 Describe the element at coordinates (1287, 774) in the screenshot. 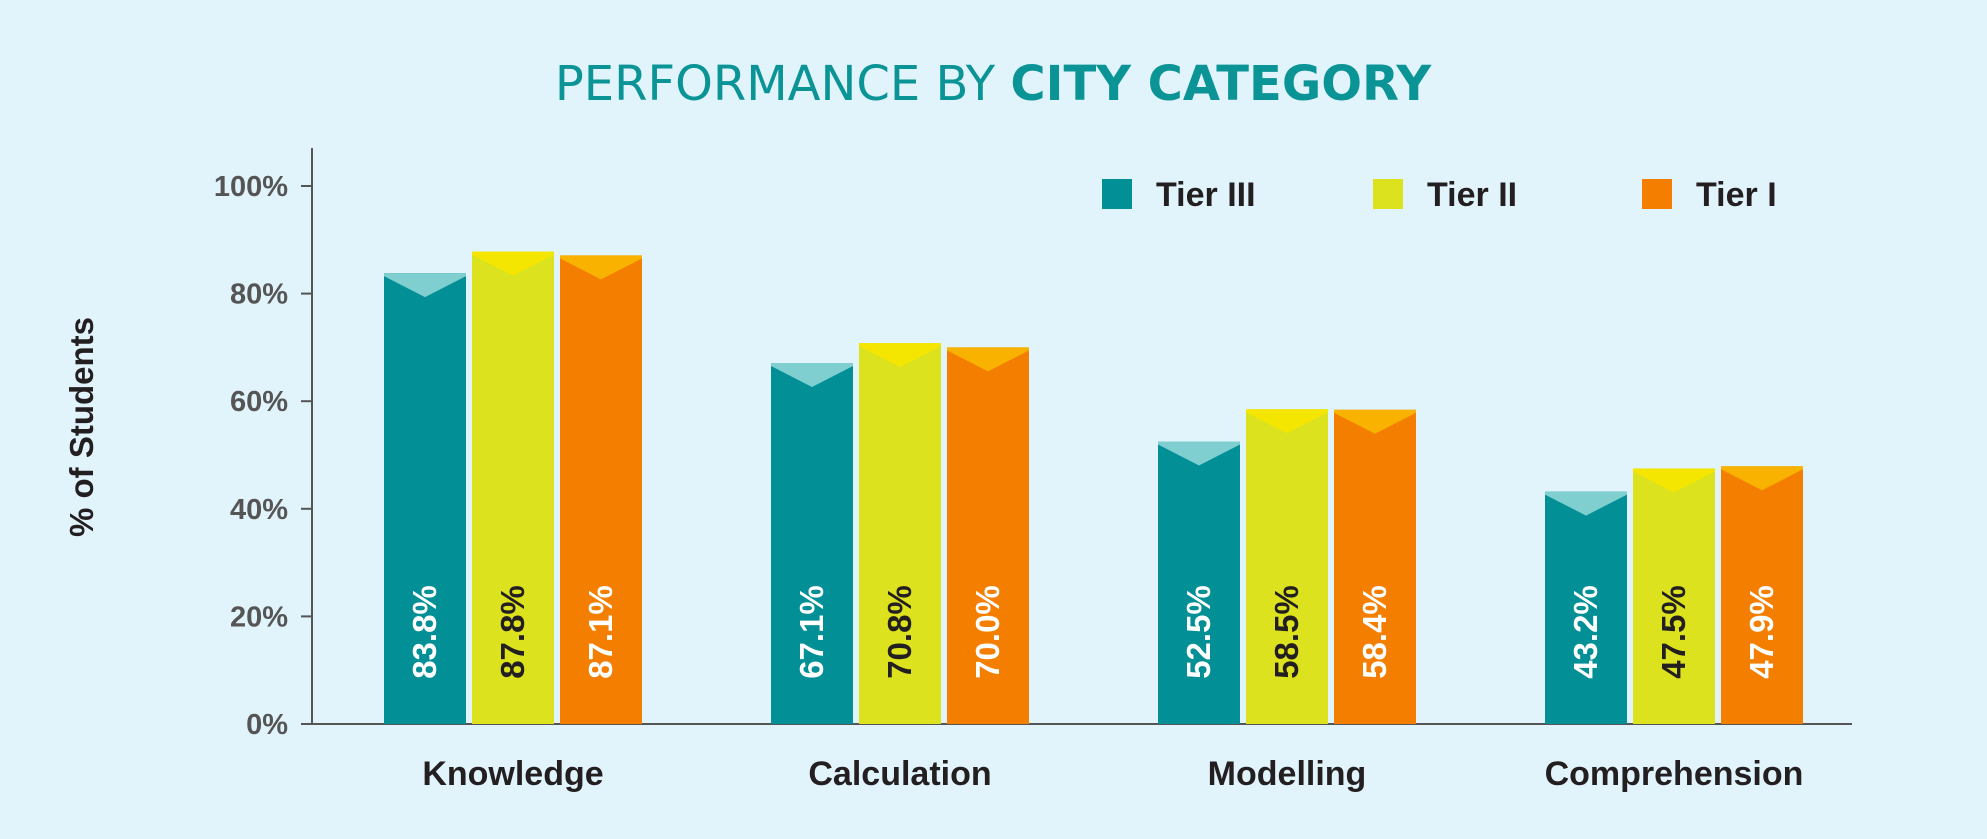

I see `category-label: Modelling` at that location.